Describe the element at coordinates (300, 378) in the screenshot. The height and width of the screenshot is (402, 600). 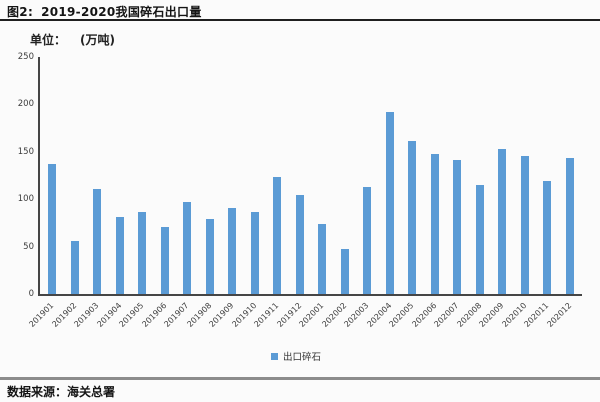
I see `footer-divider` at that location.